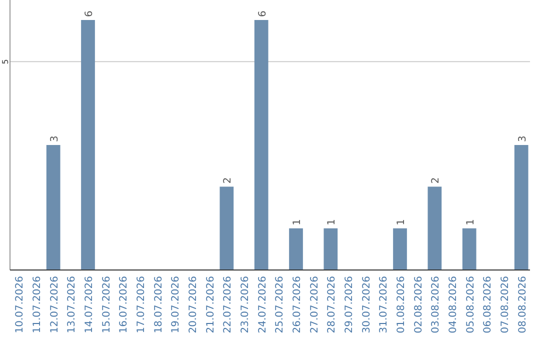 The height and width of the screenshot is (340, 540). I want to click on y-tick-label: 5, so click(5, 61).